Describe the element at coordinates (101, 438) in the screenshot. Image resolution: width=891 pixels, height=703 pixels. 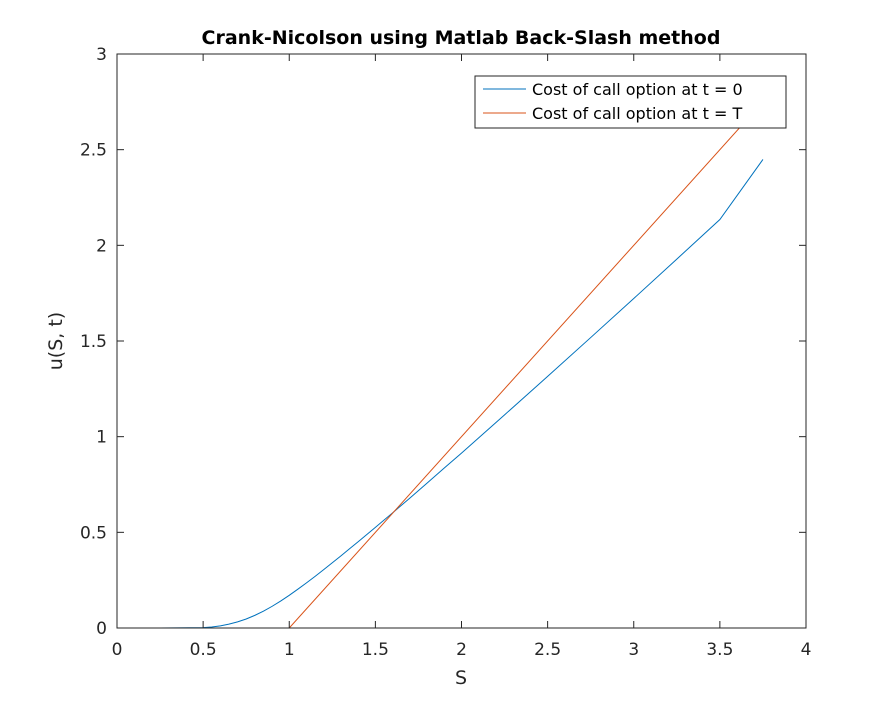
I see `y-tick-label: 1` at that location.